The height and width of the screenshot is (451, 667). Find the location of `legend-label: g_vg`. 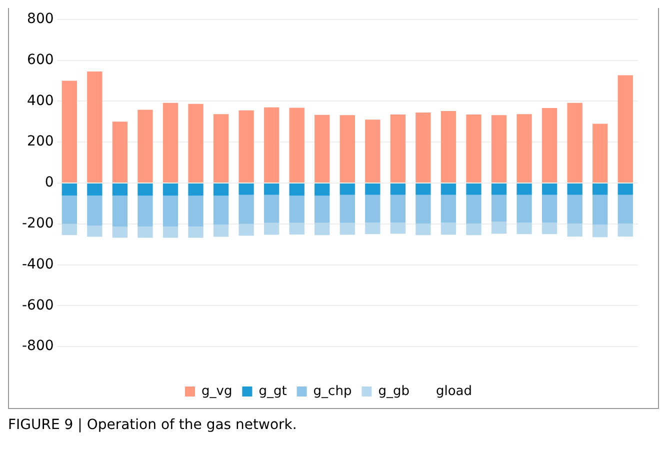

legend-label: g_vg is located at coordinates (217, 391).